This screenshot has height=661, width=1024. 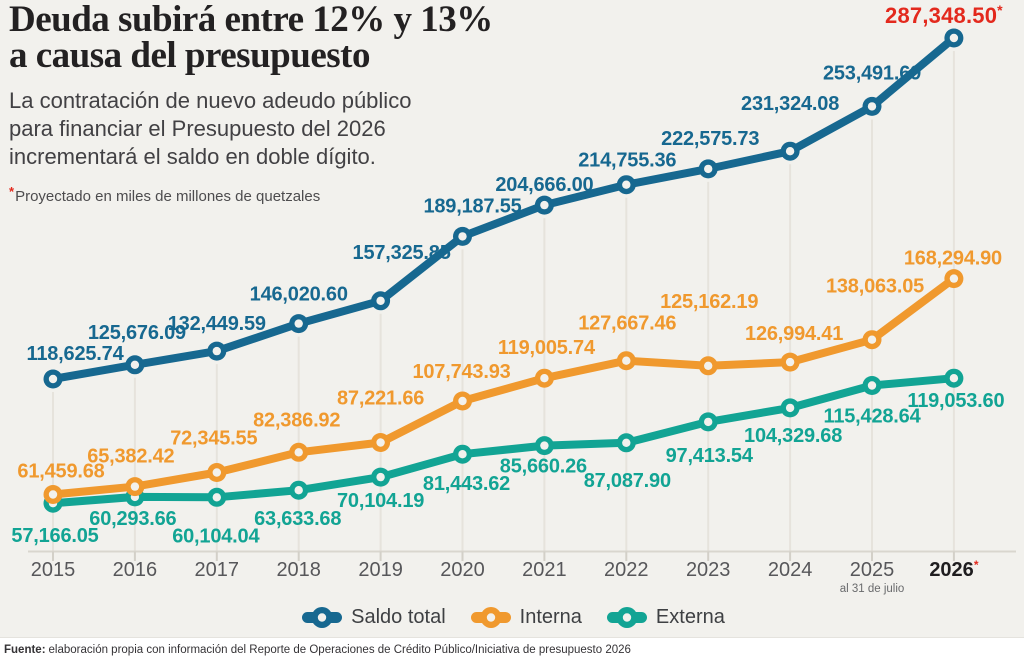 I want to click on x-tick-label: 2024, so click(x=790, y=570).